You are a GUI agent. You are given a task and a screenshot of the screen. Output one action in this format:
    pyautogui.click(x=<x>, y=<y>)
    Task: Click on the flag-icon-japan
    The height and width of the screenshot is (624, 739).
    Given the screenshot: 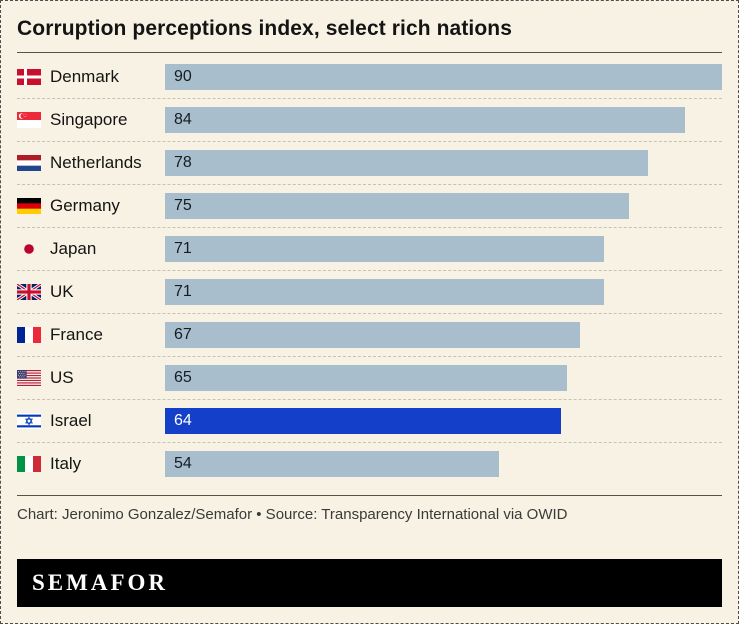 What is the action you would take?
    pyautogui.click(x=29, y=249)
    